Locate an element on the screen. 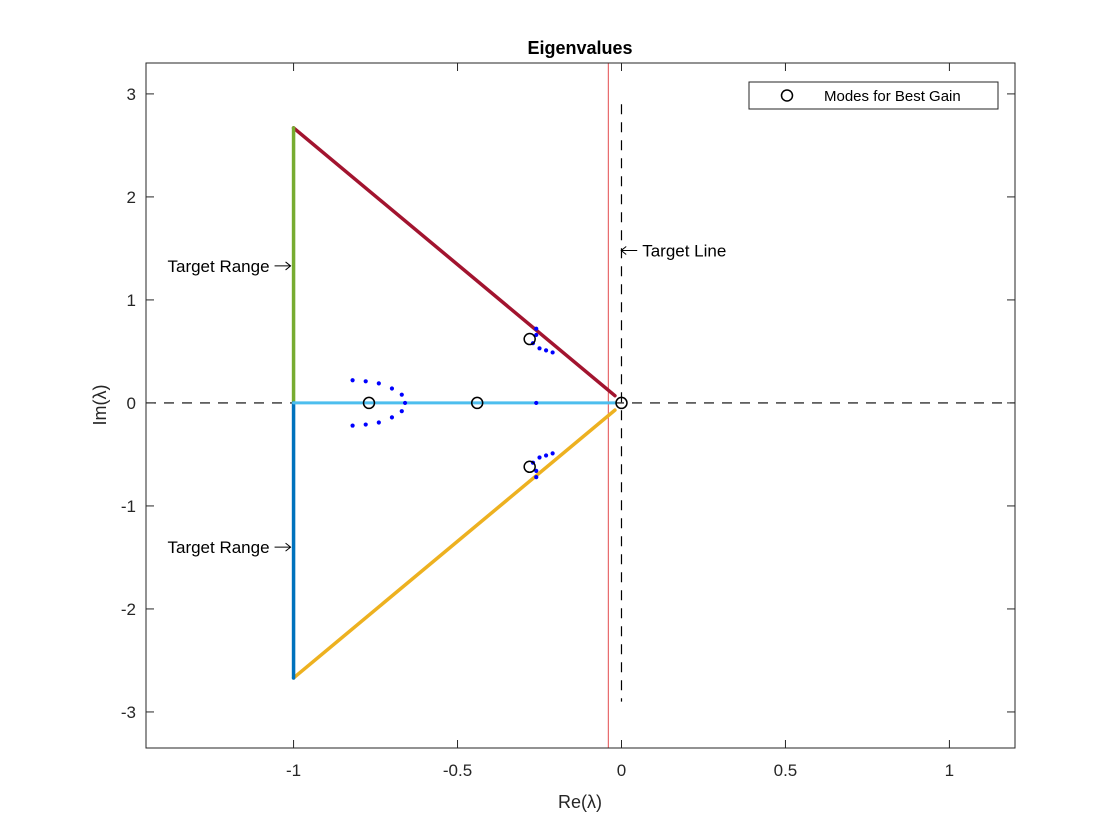 The height and width of the screenshot is (840, 1120). legend-entry-best-modes: Modes for Best Gain is located at coordinates (892, 96).